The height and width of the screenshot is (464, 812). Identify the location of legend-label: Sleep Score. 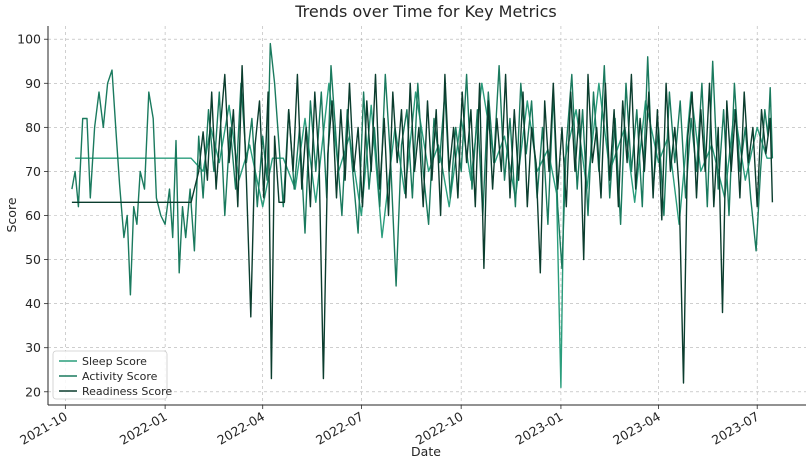
(114, 361).